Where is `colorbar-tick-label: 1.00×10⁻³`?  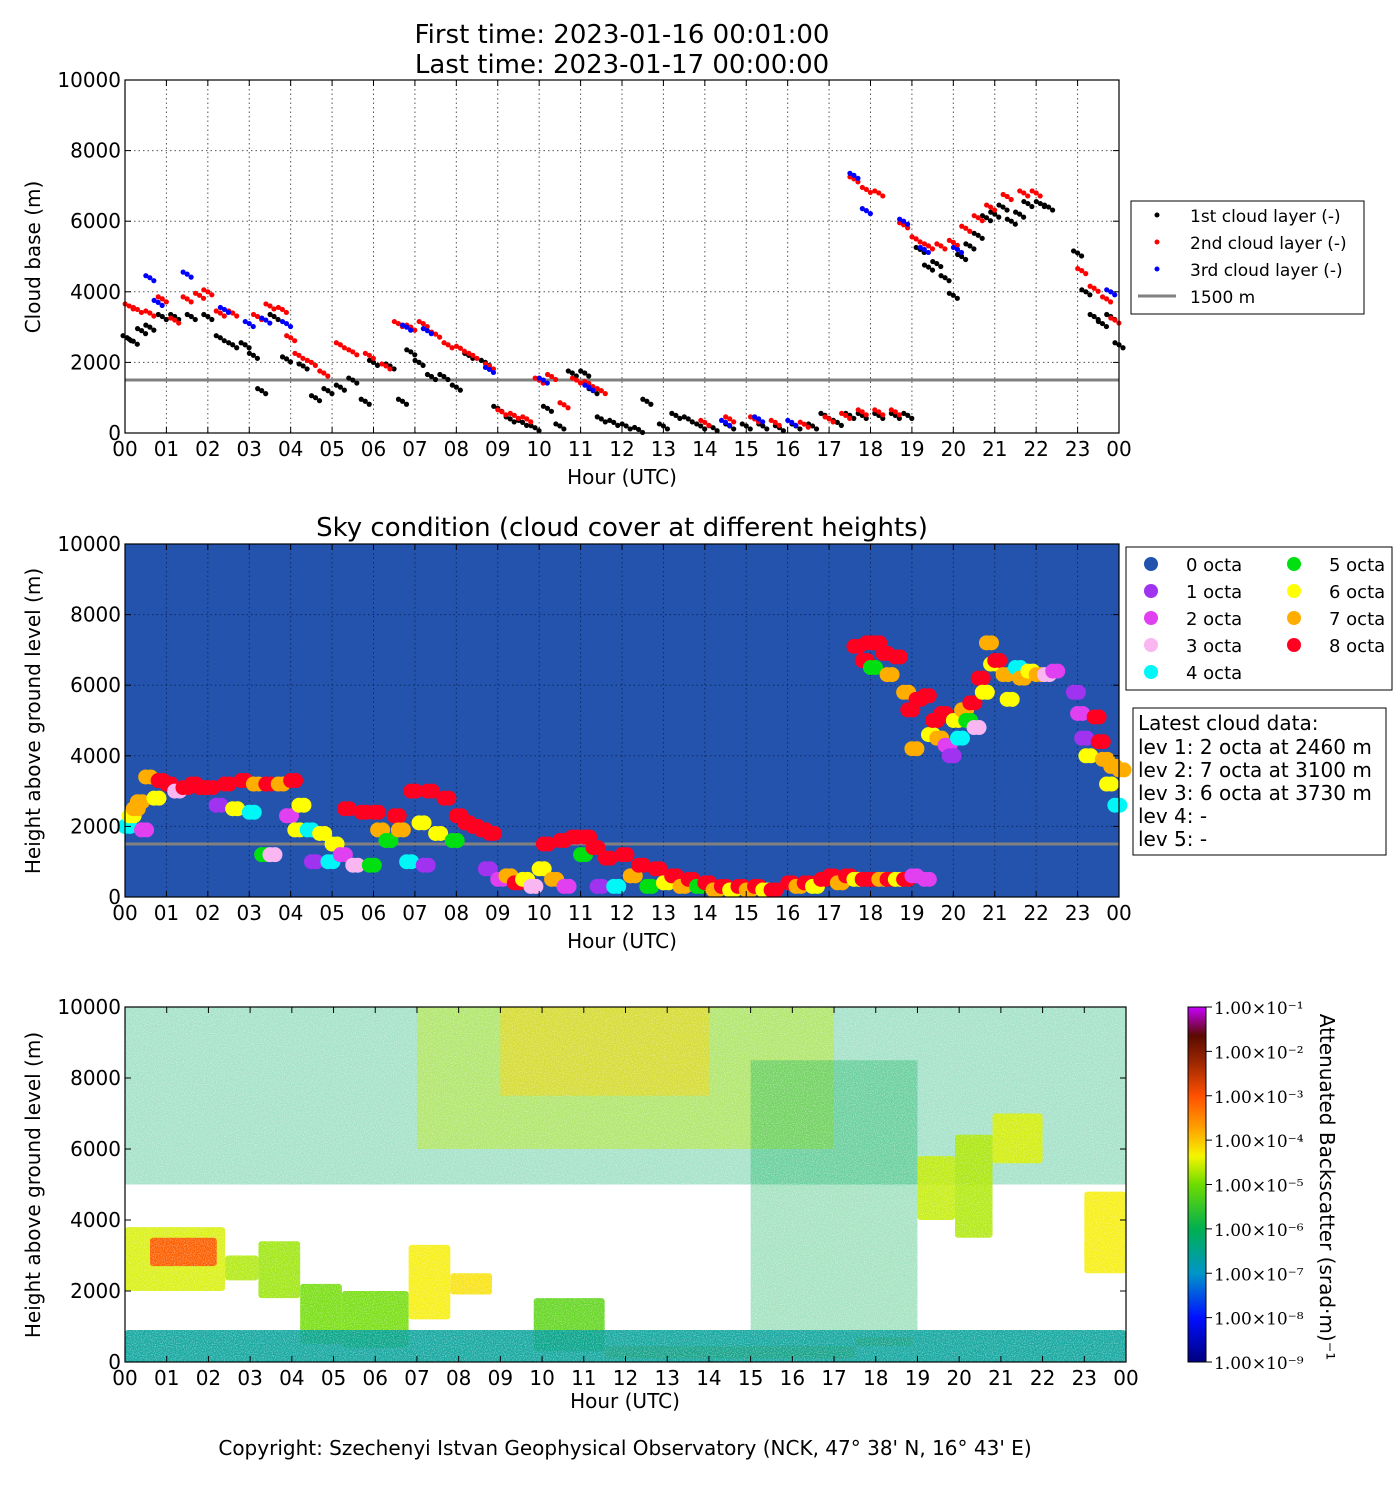 colorbar-tick-label: 1.00×10⁻³ is located at coordinates (1259, 1098).